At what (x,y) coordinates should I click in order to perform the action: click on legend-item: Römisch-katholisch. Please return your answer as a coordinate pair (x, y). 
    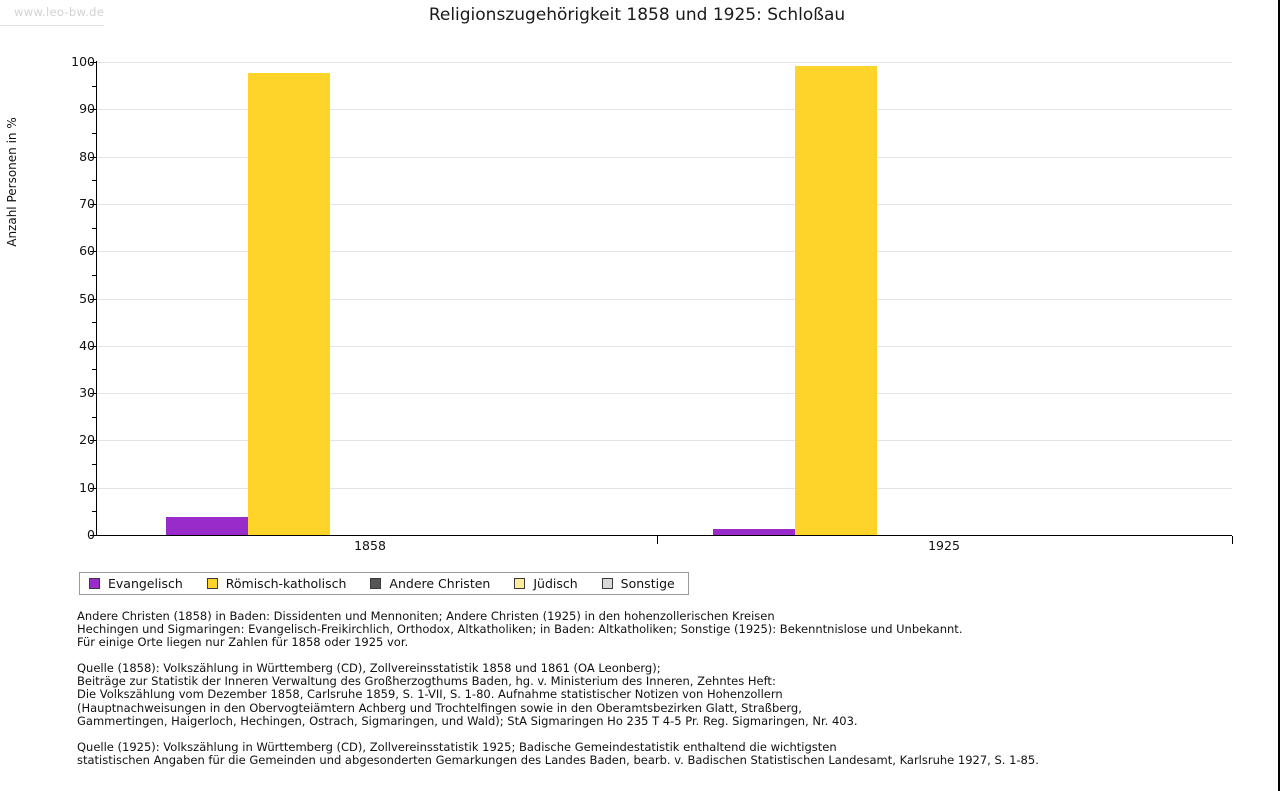
    Looking at the image, I should click on (276, 583).